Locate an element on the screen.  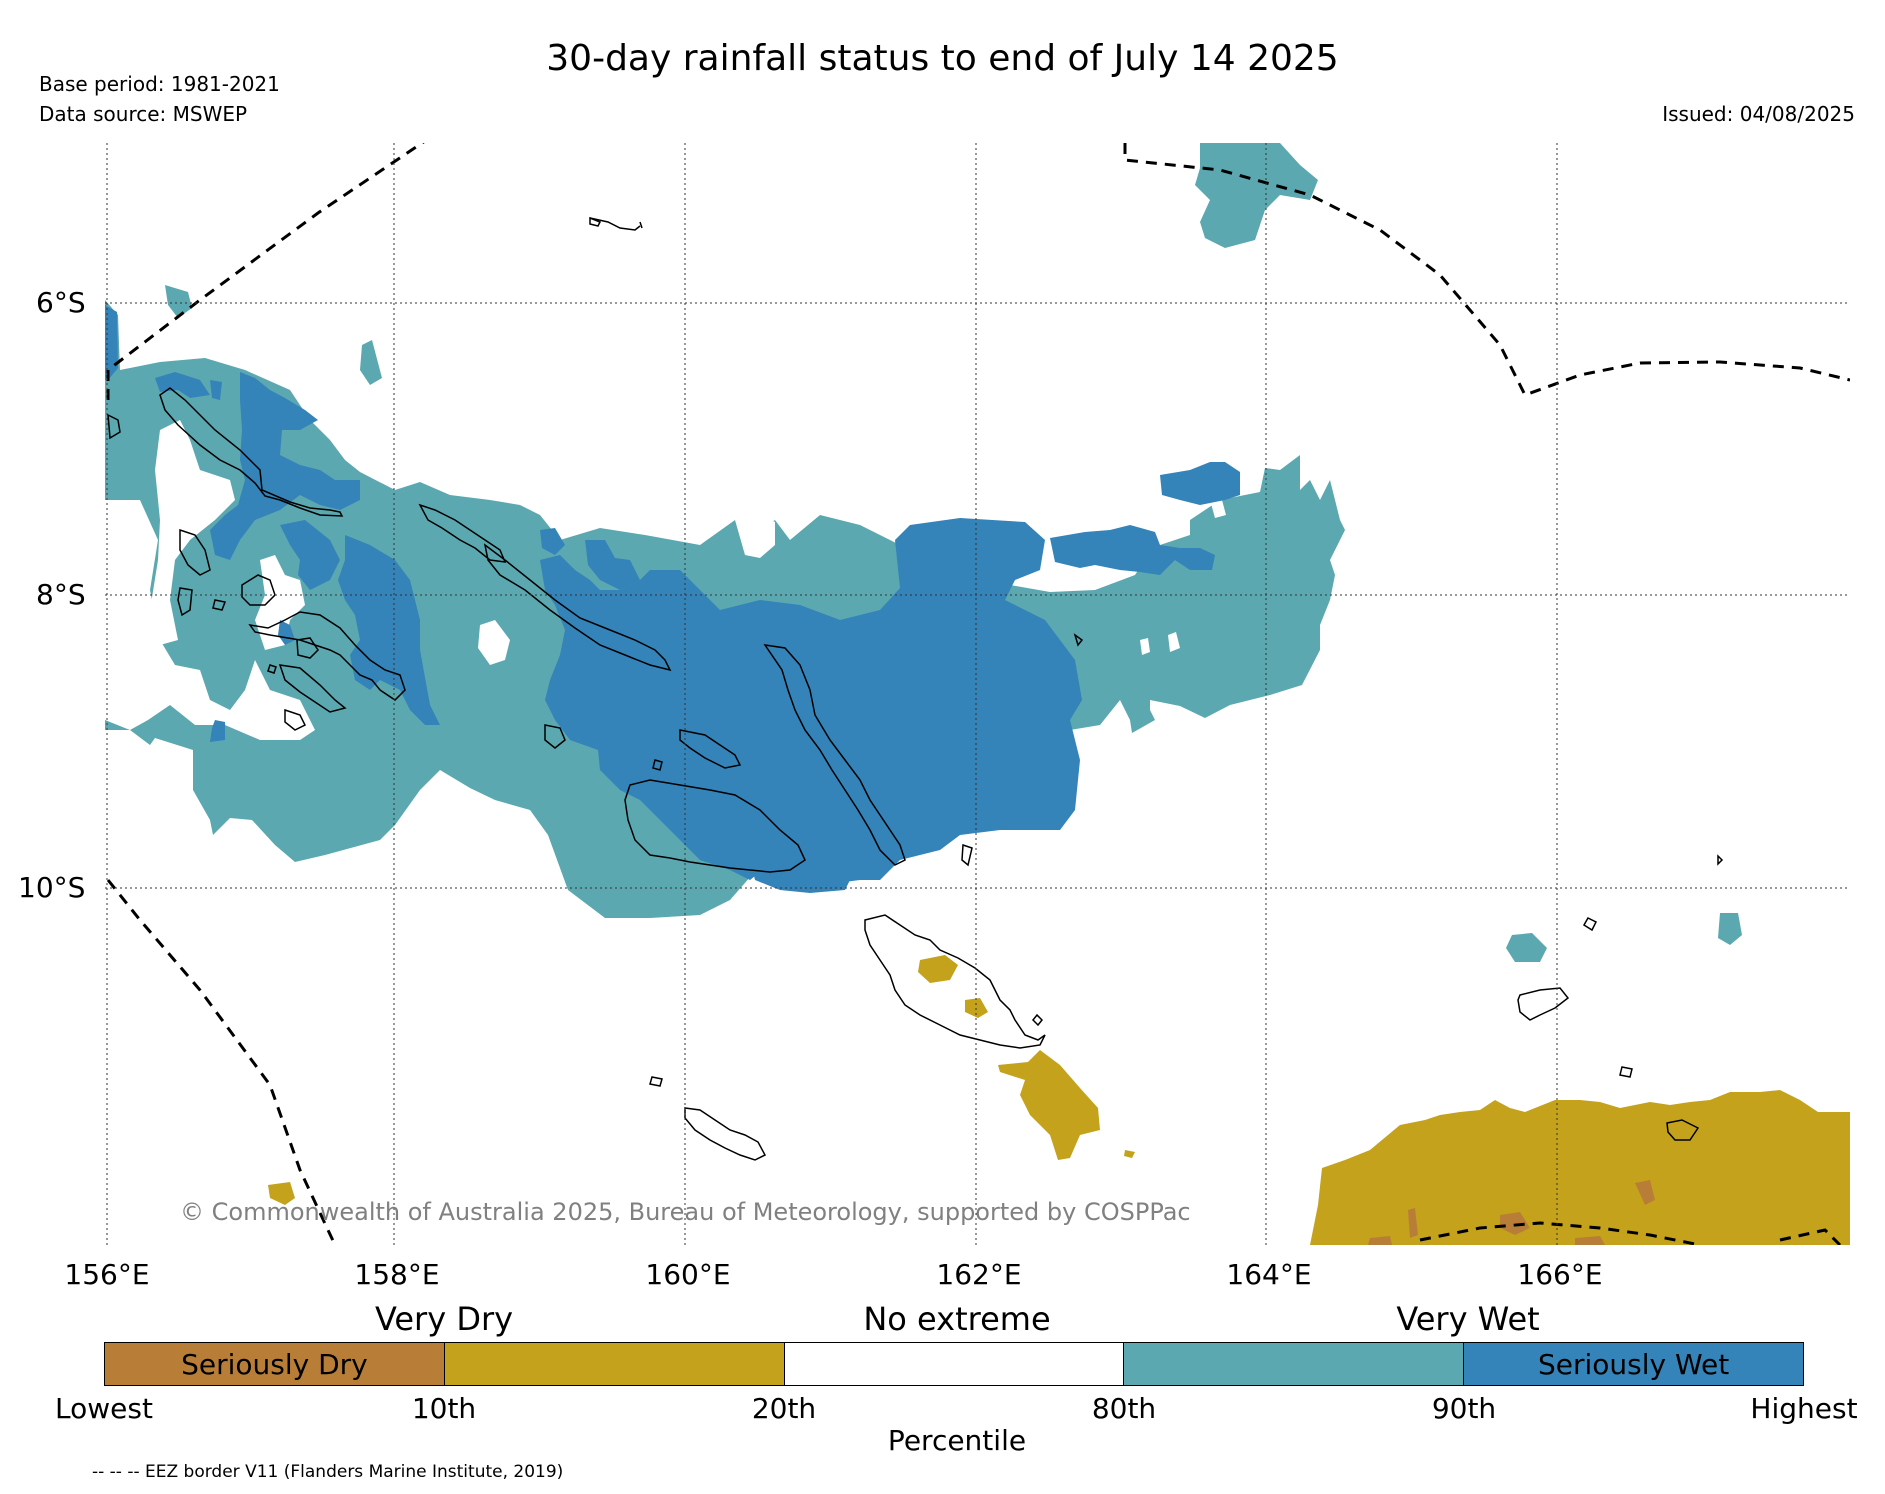
colorbar-segment-very-dry is located at coordinates (614, 1364).